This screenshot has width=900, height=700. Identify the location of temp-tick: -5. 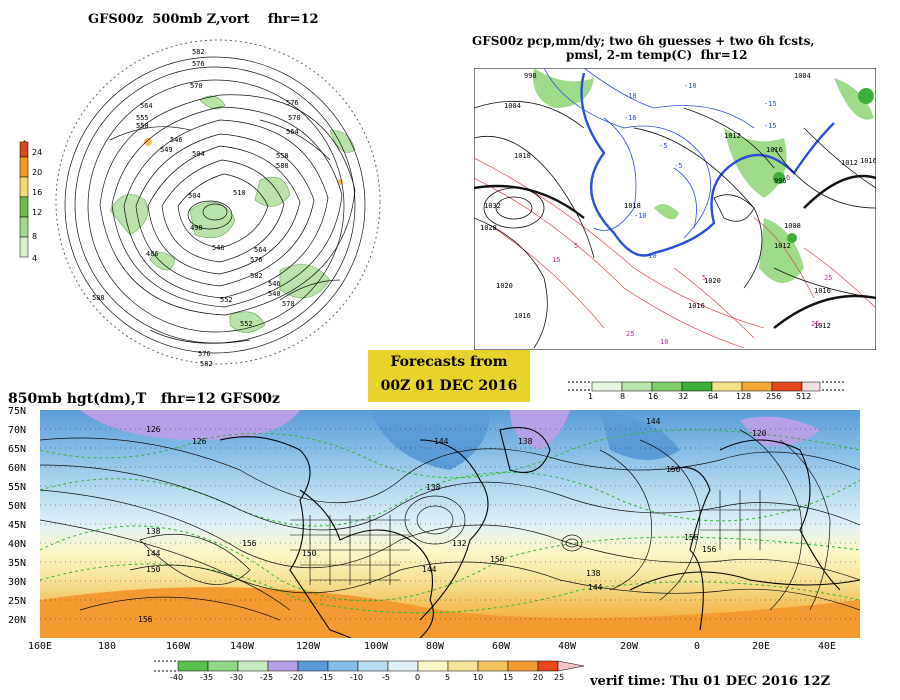
(386, 677).